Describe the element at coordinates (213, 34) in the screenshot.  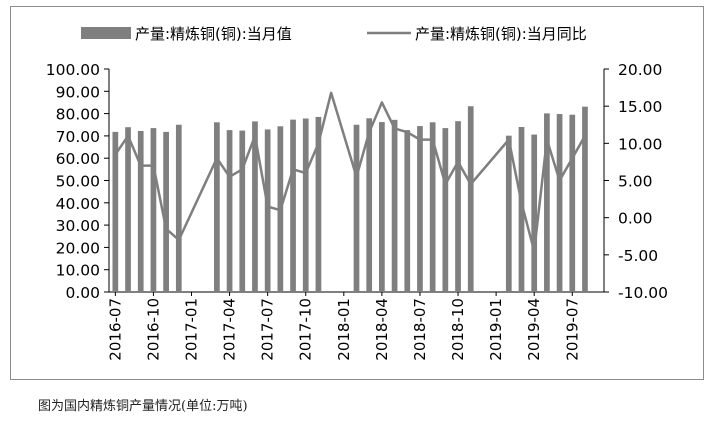
I see `legend-bar-label: 产量:精炼铜(铜):当月值` at that location.